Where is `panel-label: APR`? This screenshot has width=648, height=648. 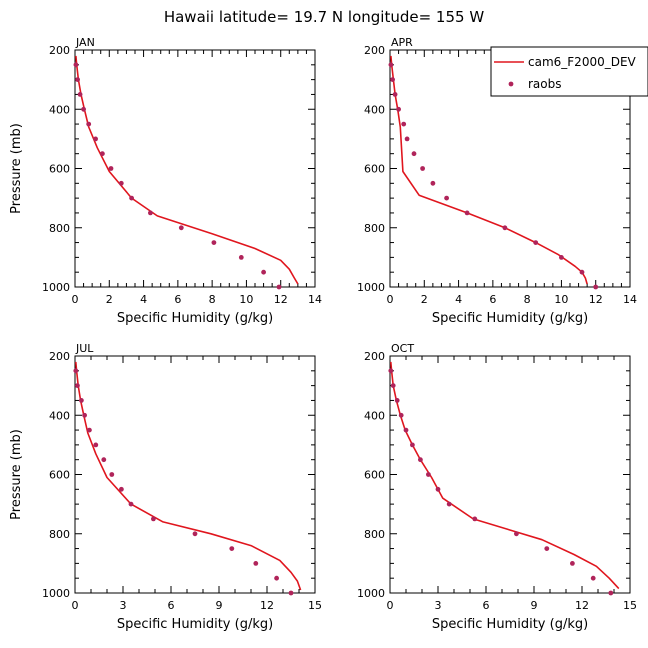
panel-label: APR is located at coordinates (402, 42).